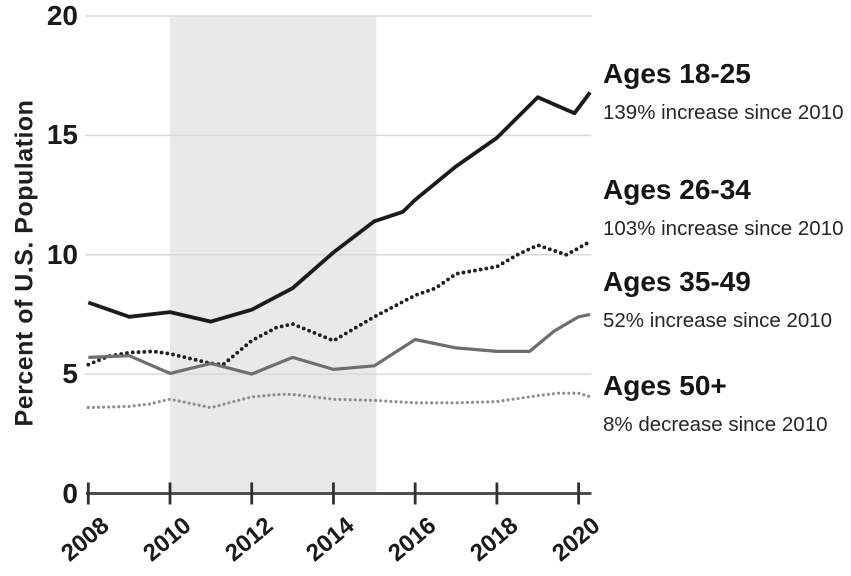 This screenshot has height=576, width=851. Describe the element at coordinates (70, 374) in the screenshot. I see `y-tick-label-5: 5` at that location.